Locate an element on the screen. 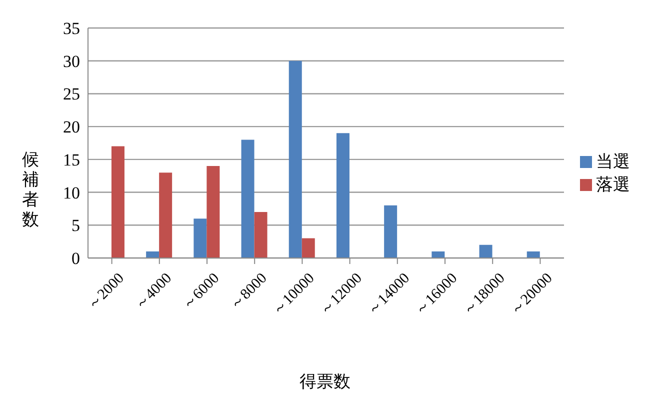 This screenshot has height=414, width=650. y-tick-label: 35 is located at coordinates (71, 28).